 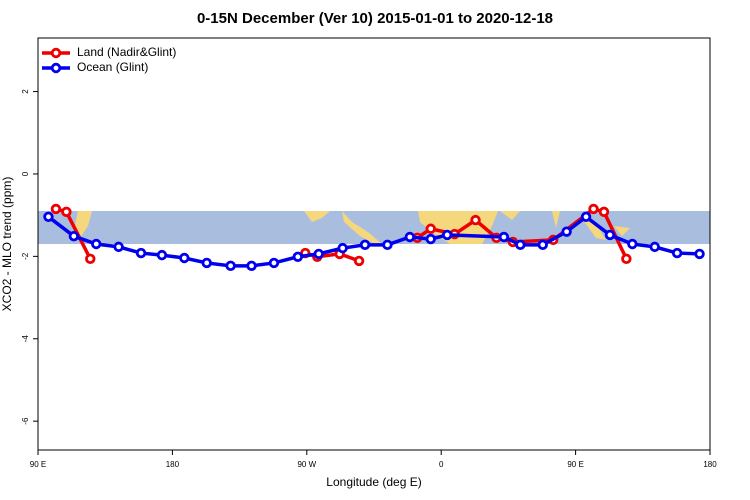 I want to click on y-tick-label: 0, so click(x=25, y=173).